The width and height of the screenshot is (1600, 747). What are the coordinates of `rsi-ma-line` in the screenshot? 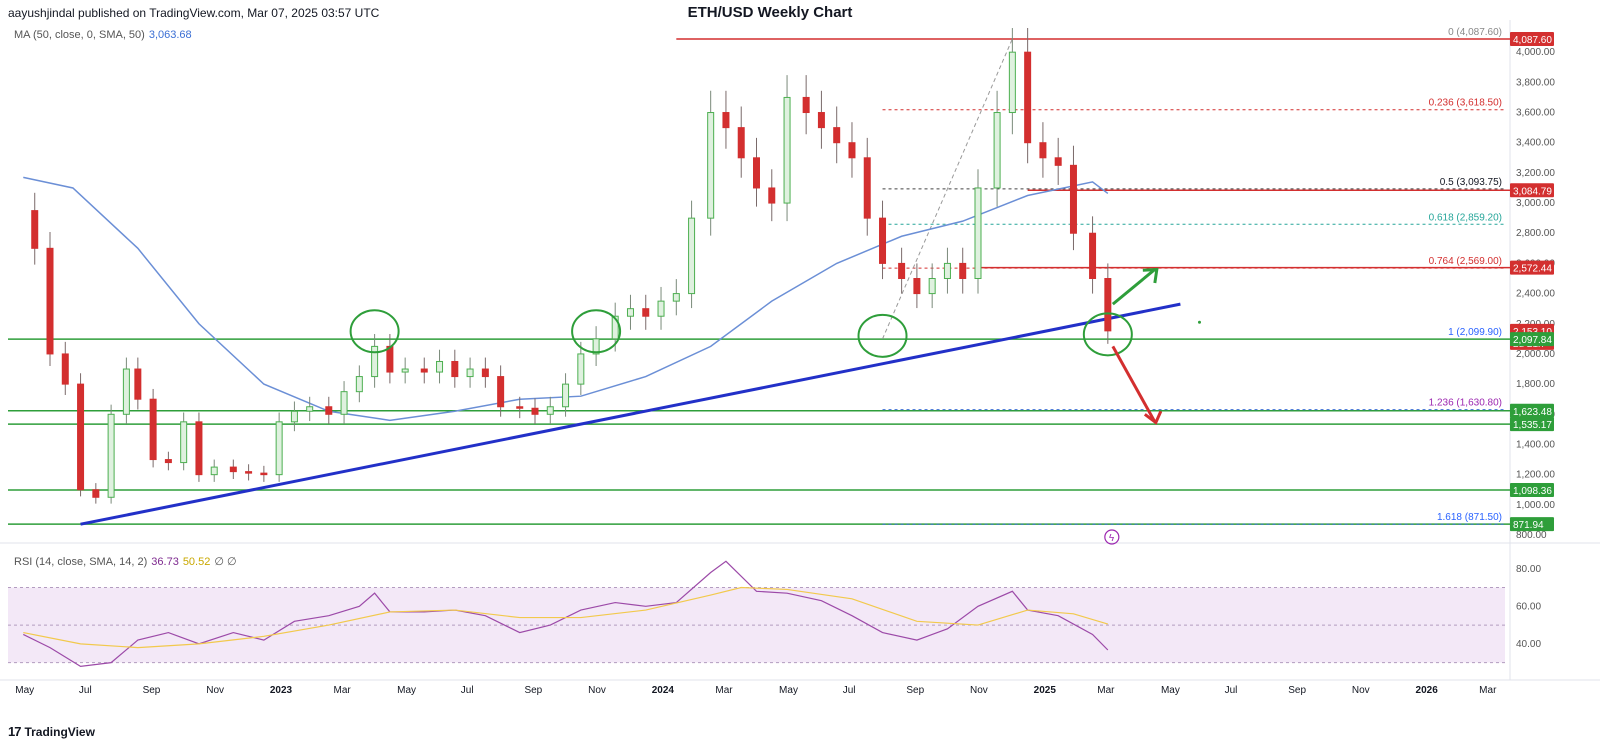 It's located at (566, 617).